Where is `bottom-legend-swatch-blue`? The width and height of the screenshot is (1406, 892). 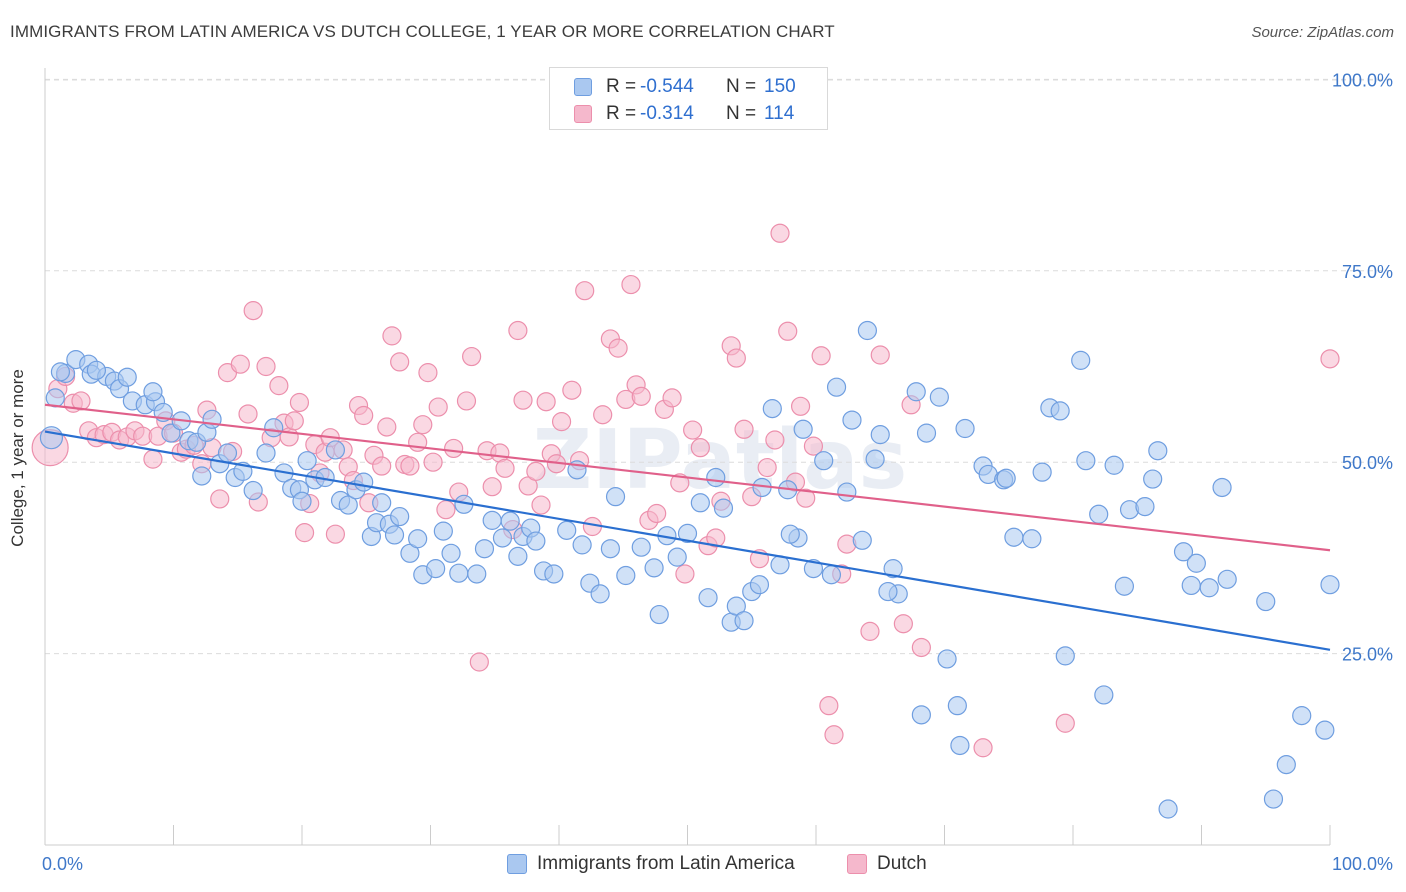
bottom-legend-swatch-blue is located at coordinates (517, 864).